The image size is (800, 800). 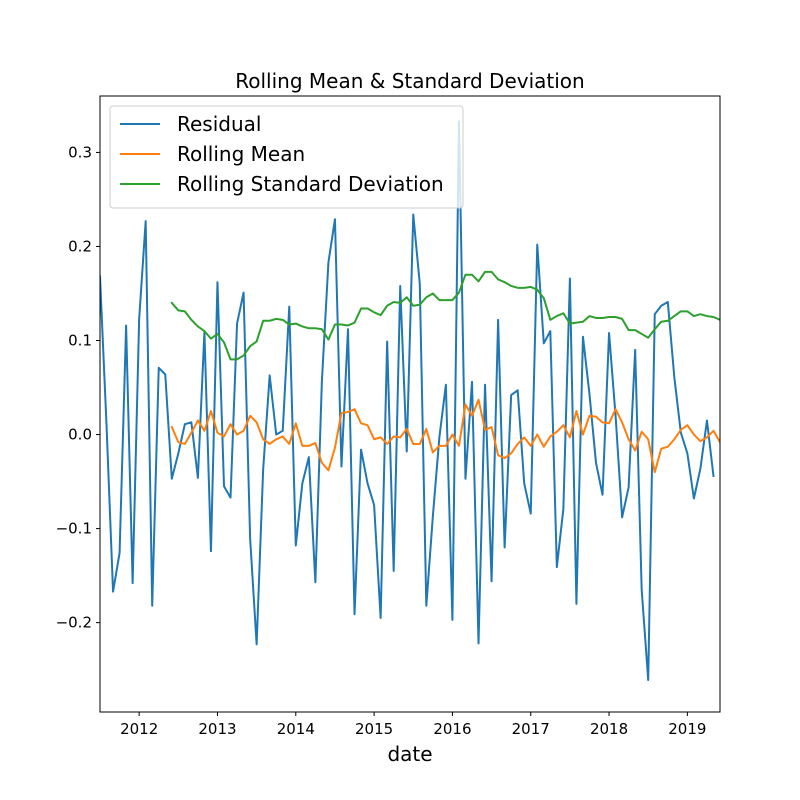 What do you see at coordinates (80, 341) in the screenshot?
I see `y-tick-label: 0.1` at bounding box center [80, 341].